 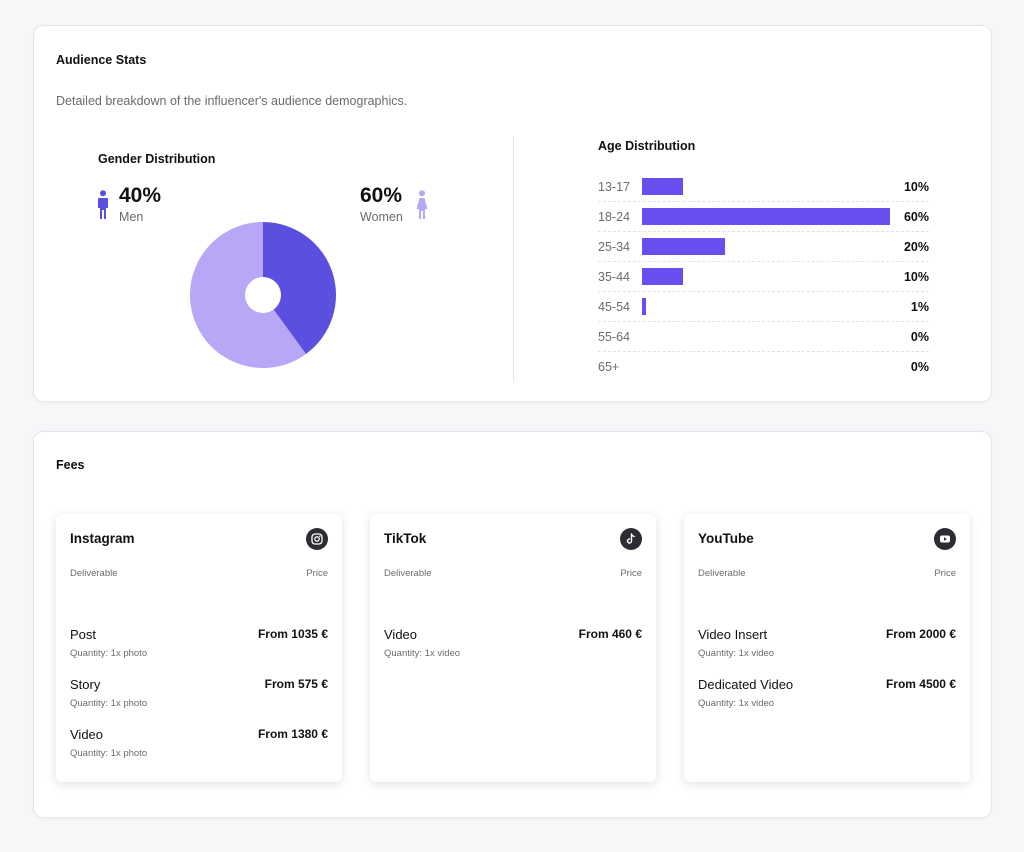 I want to click on female-icon, so click(x=422, y=204).